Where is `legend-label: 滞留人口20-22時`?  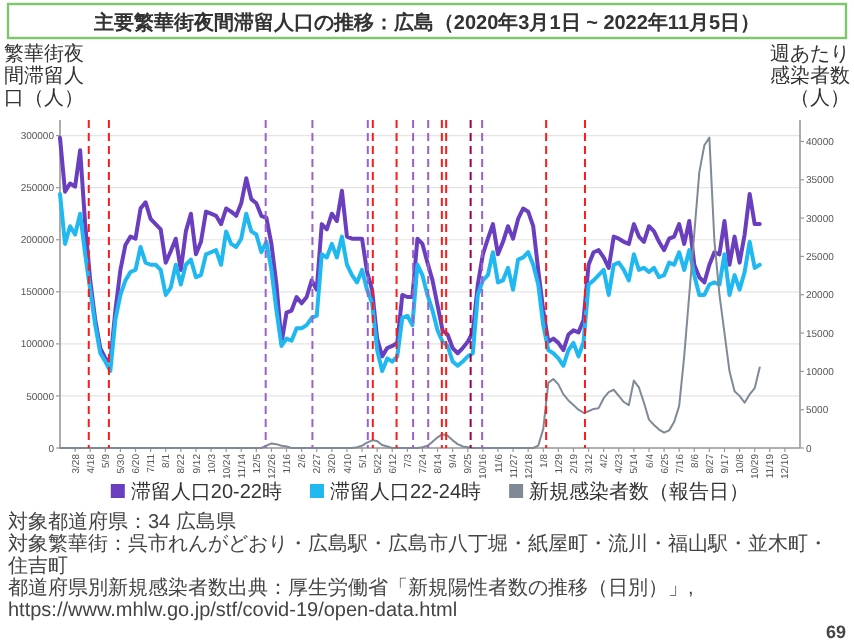 legend-label: 滞留人口20-22時 is located at coordinates (206, 492).